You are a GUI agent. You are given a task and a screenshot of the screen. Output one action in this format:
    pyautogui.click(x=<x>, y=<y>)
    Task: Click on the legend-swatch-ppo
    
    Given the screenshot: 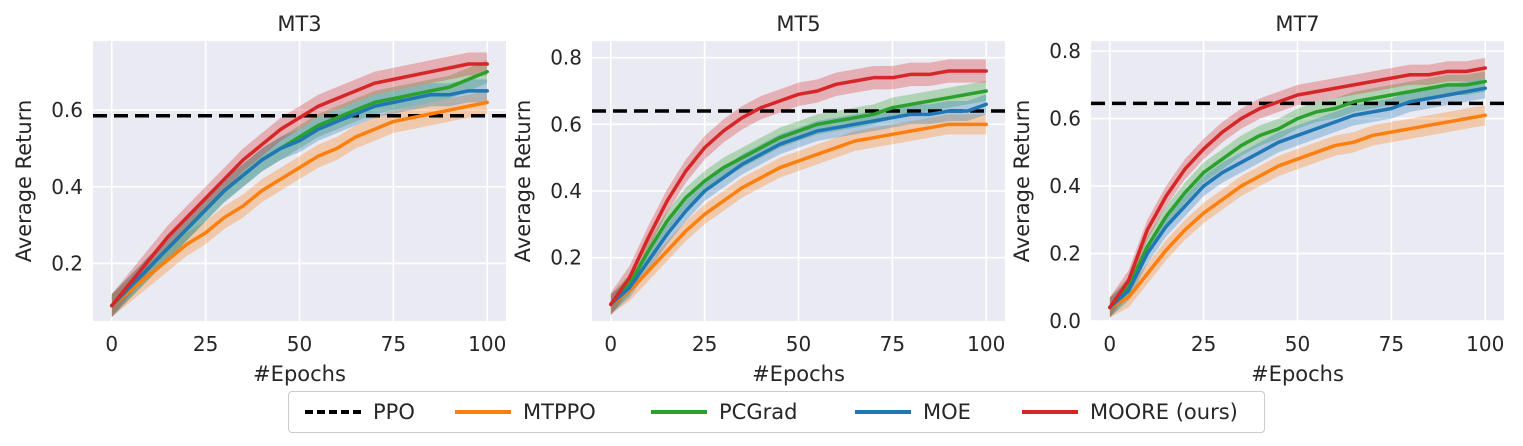 What is the action you would take?
    pyautogui.click(x=333, y=412)
    